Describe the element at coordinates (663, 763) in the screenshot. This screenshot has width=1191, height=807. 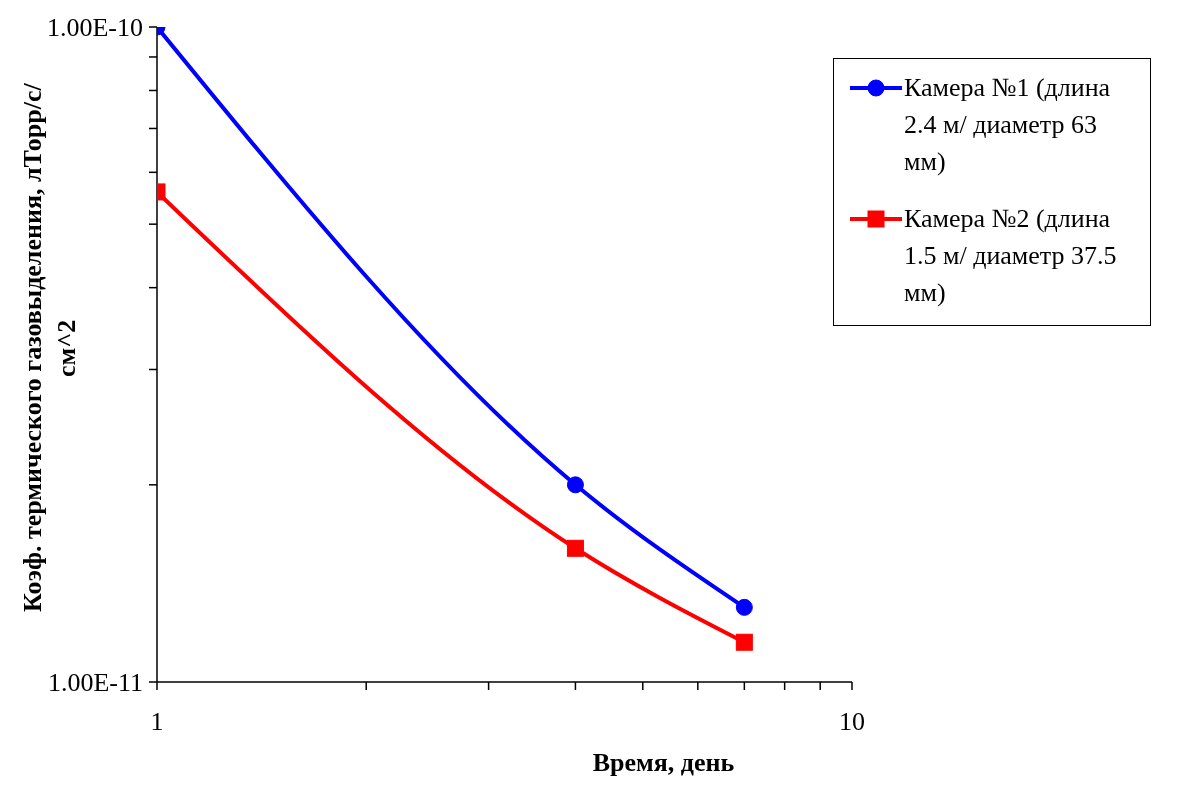
I see `x-axis-title: Время, день` at that location.